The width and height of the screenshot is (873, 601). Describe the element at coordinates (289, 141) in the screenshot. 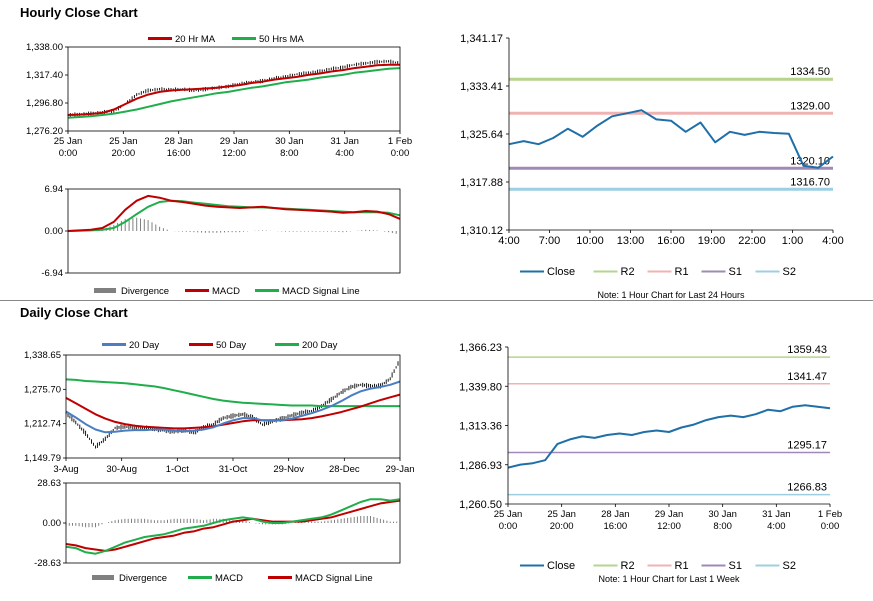

I see `hourly-price-x-tick-label: 30 Jan` at that location.